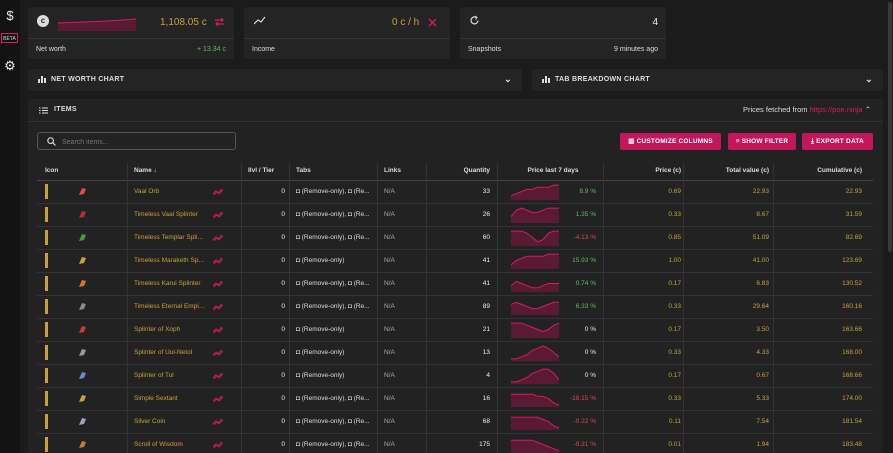  What do you see at coordinates (166, 214) in the screenshot?
I see `item-name: Timeless Vaal Splinter` at bounding box center [166, 214].